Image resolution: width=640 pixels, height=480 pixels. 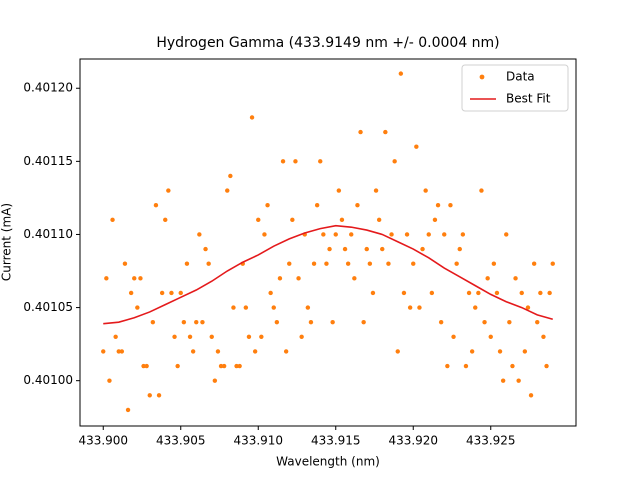 I want to click on x-tick-label: 433.925, so click(x=491, y=441).